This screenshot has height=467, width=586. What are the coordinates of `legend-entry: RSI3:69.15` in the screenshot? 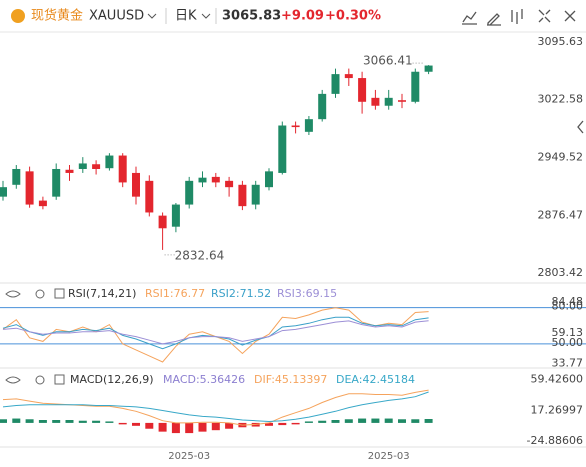 It's located at (307, 293).